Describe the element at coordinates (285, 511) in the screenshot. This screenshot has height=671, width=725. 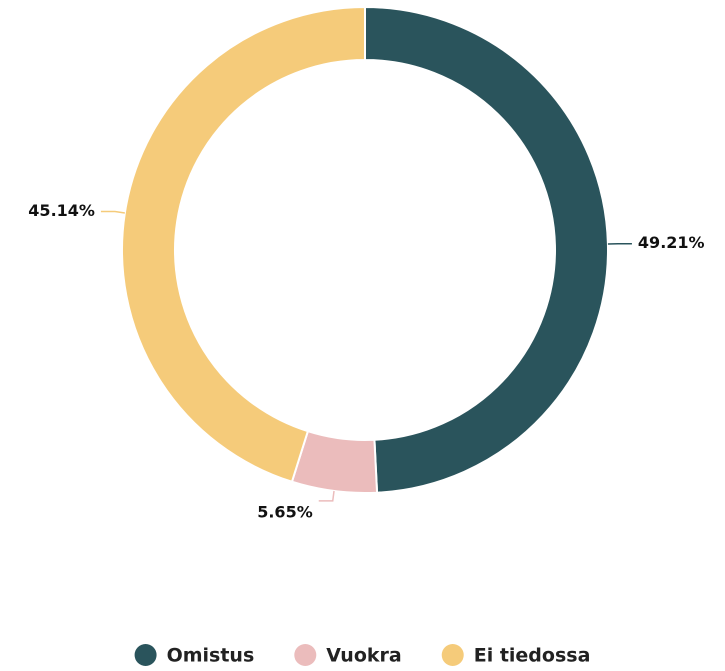
I see `value-label: 5.65%` at that location.